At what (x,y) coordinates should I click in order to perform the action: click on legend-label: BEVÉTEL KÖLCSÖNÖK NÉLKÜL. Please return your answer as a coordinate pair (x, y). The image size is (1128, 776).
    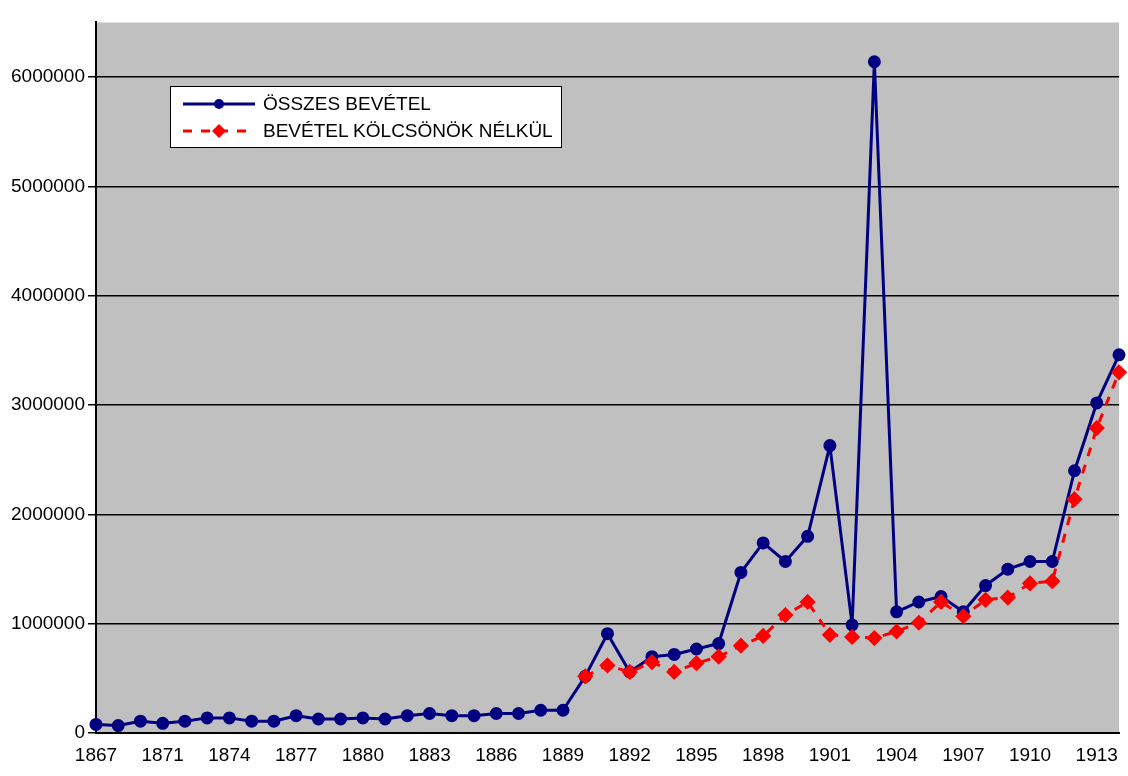
    Looking at the image, I should click on (408, 131).